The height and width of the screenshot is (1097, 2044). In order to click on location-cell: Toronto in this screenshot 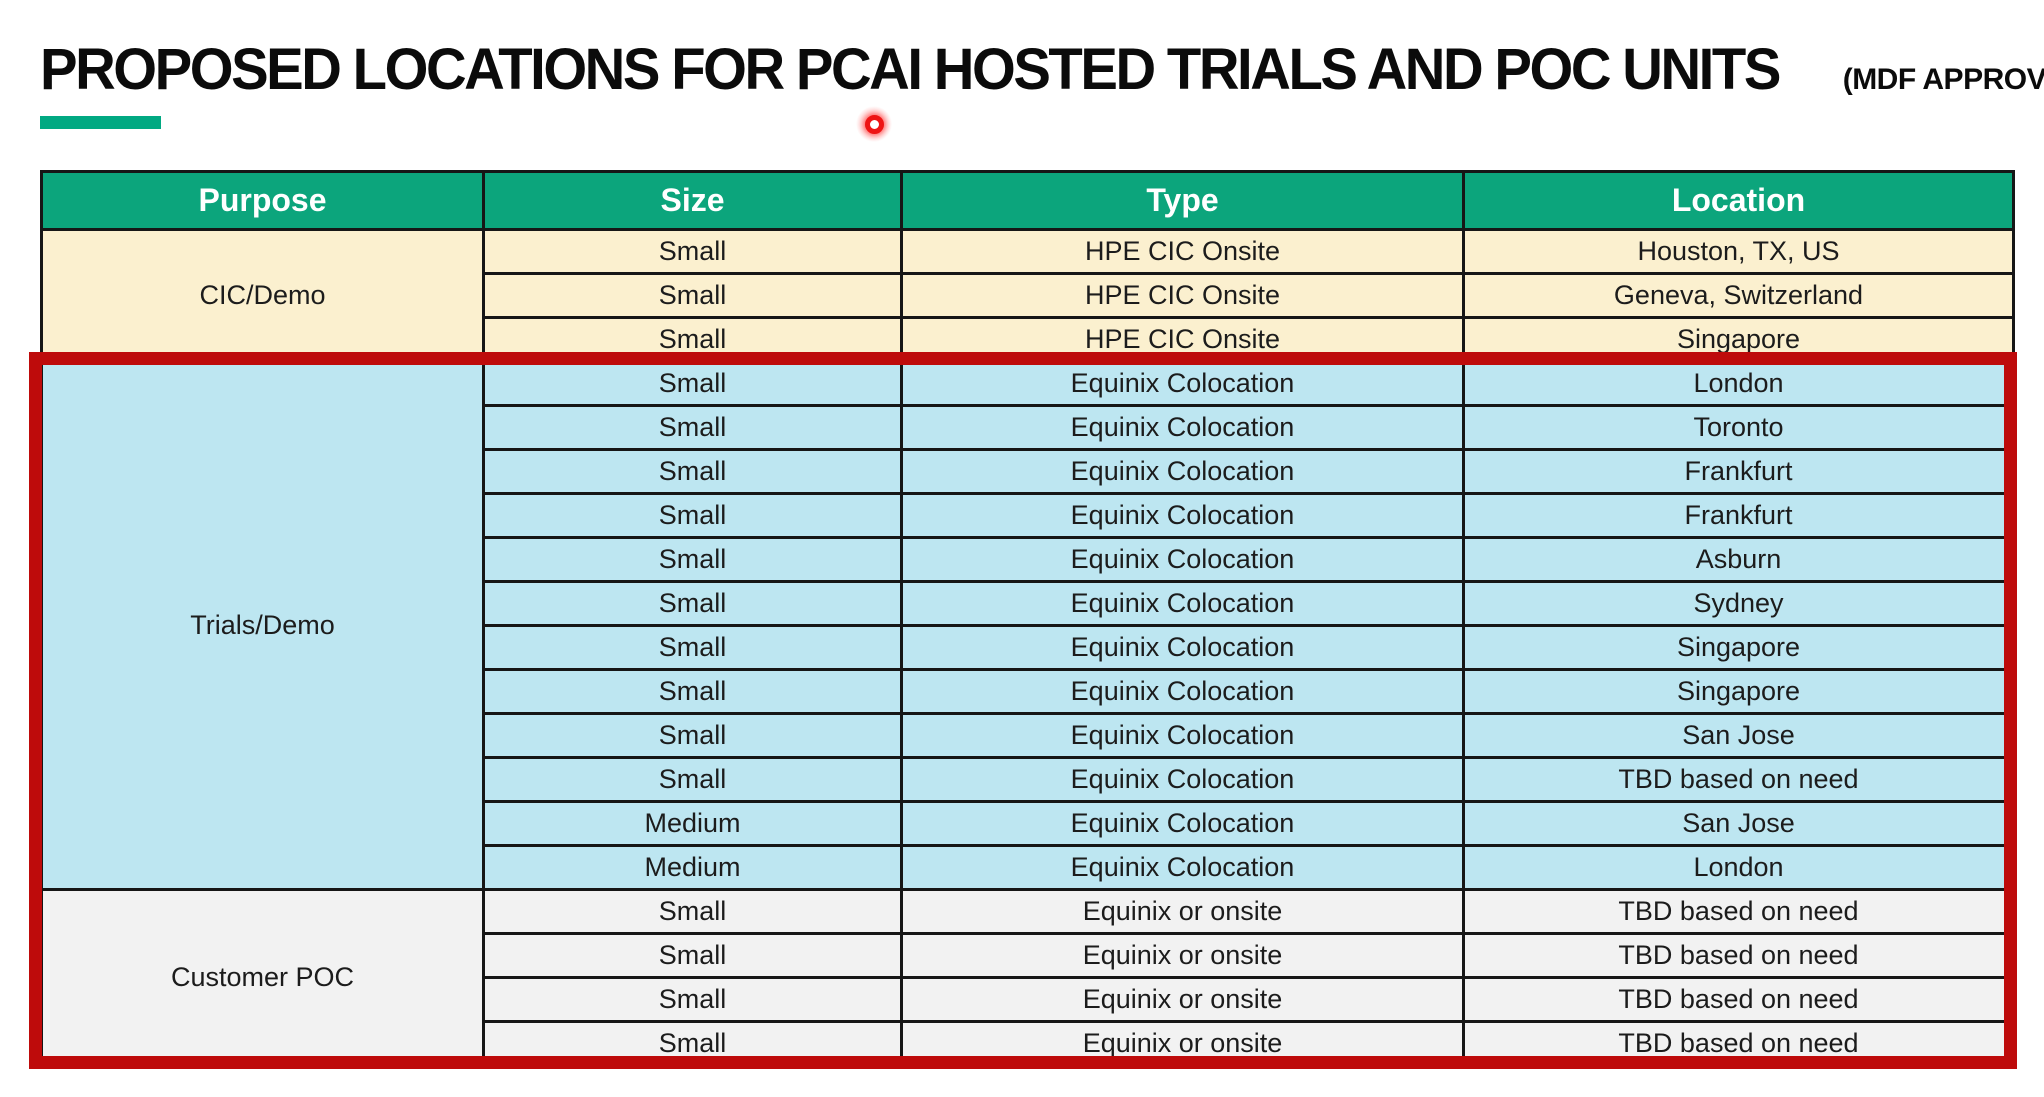, I will do `click(1738, 427)`.